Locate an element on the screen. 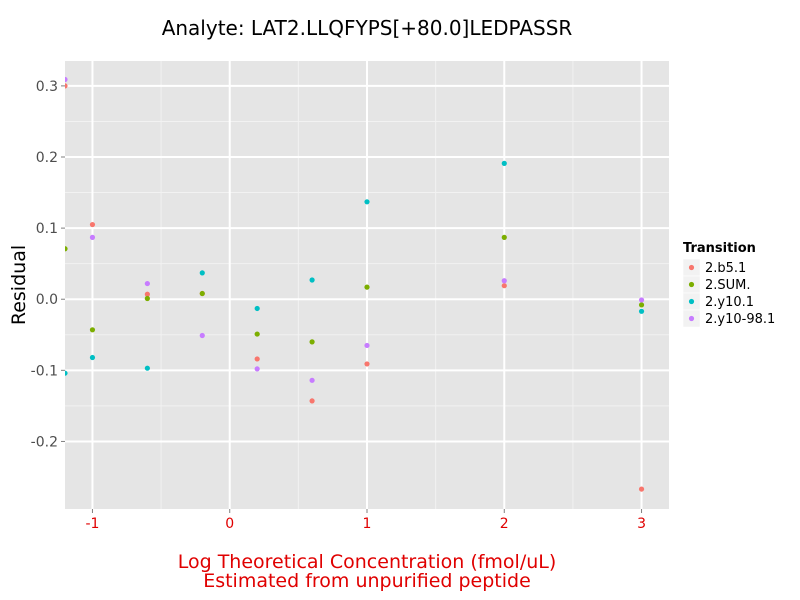 This screenshot has height=600, width=800. y-tick-label: -0.2 is located at coordinates (44, 442).